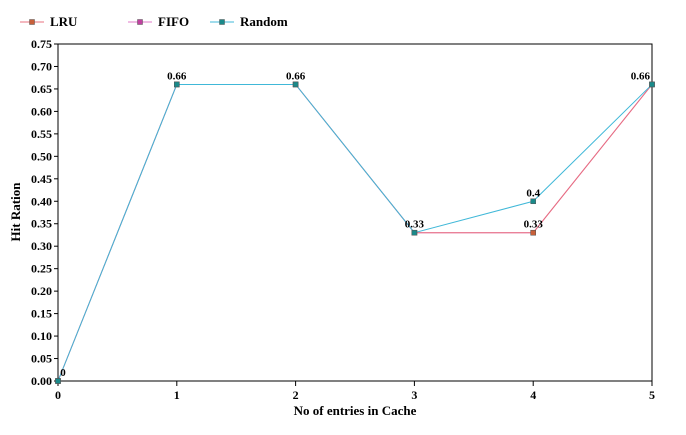  What do you see at coordinates (58, 395) in the screenshot?
I see `x-tick-label: 0` at bounding box center [58, 395].